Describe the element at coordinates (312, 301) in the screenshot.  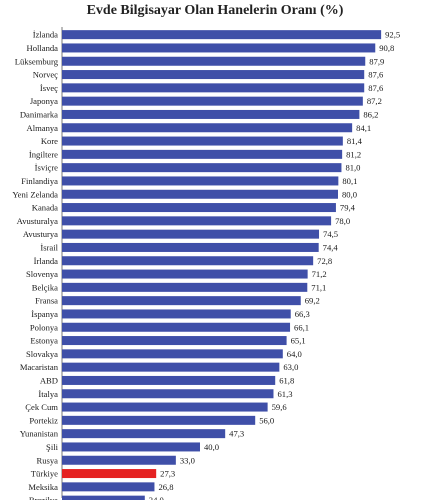
I see `value-label: 69,2` at that location.